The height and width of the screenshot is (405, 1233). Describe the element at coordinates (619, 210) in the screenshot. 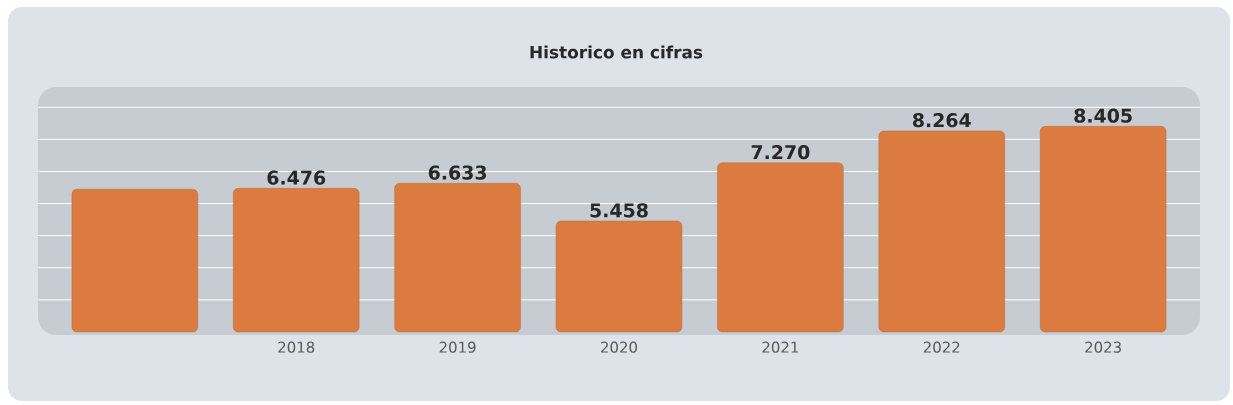

I see `data-label: 5.458` at that location.